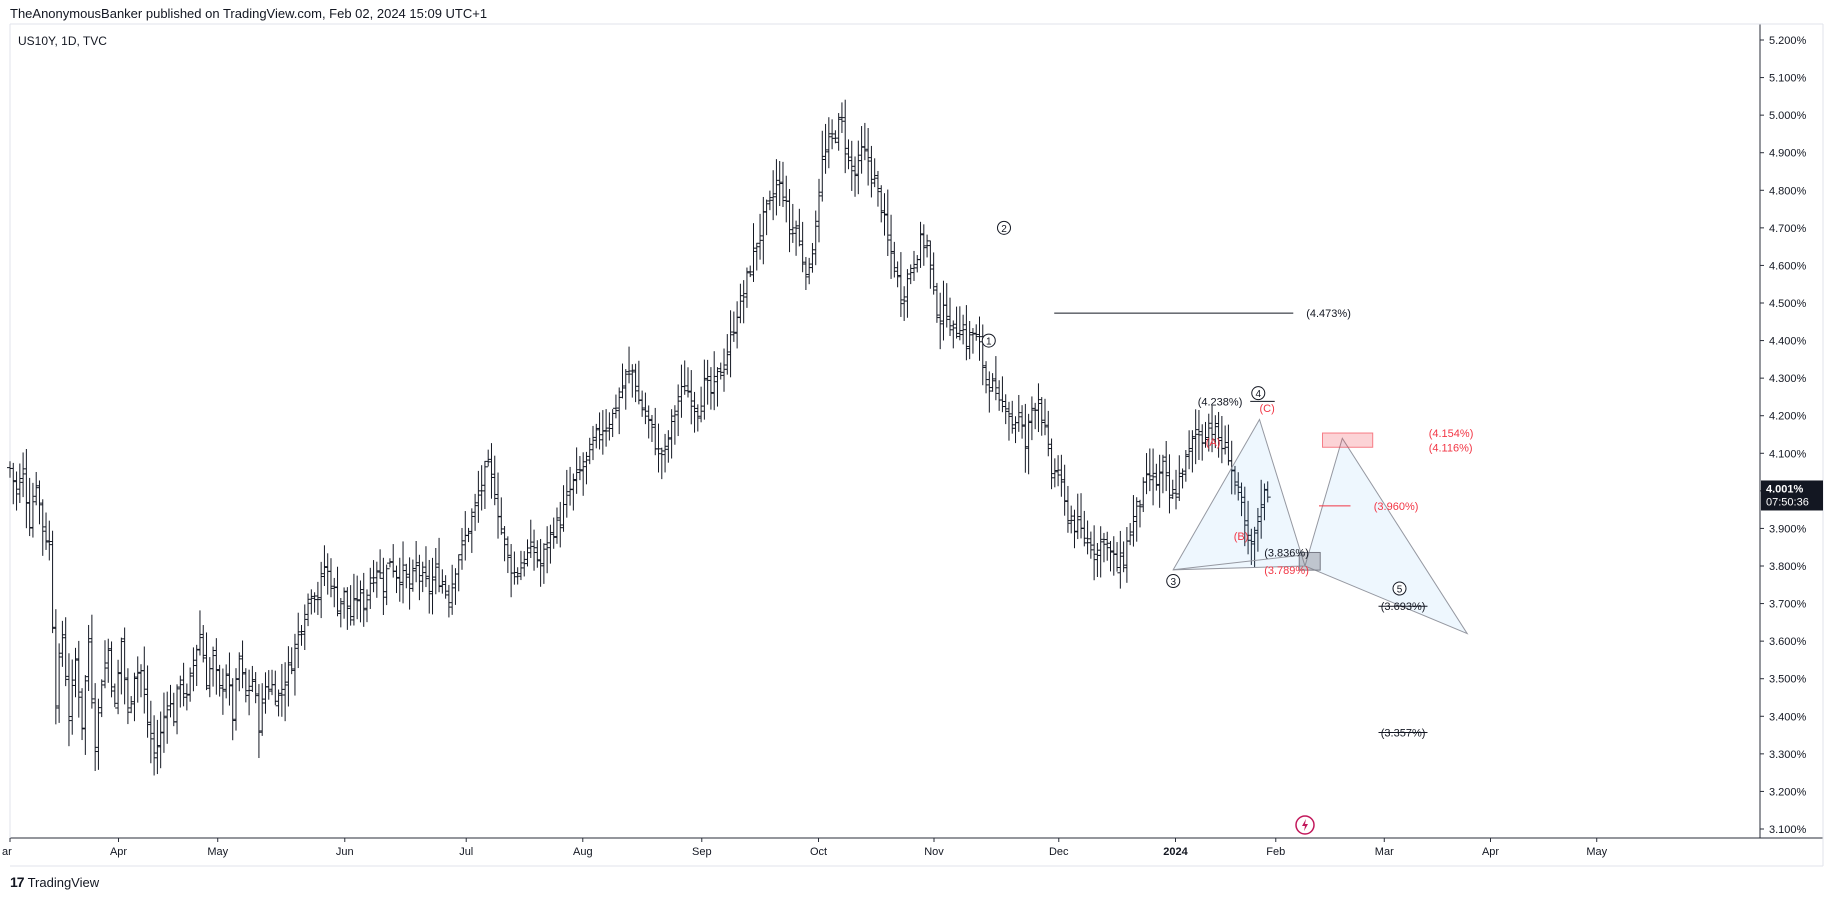  What do you see at coordinates (1059, 852) in the screenshot?
I see `x-axis-tick-label: Dec` at bounding box center [1059, 852].